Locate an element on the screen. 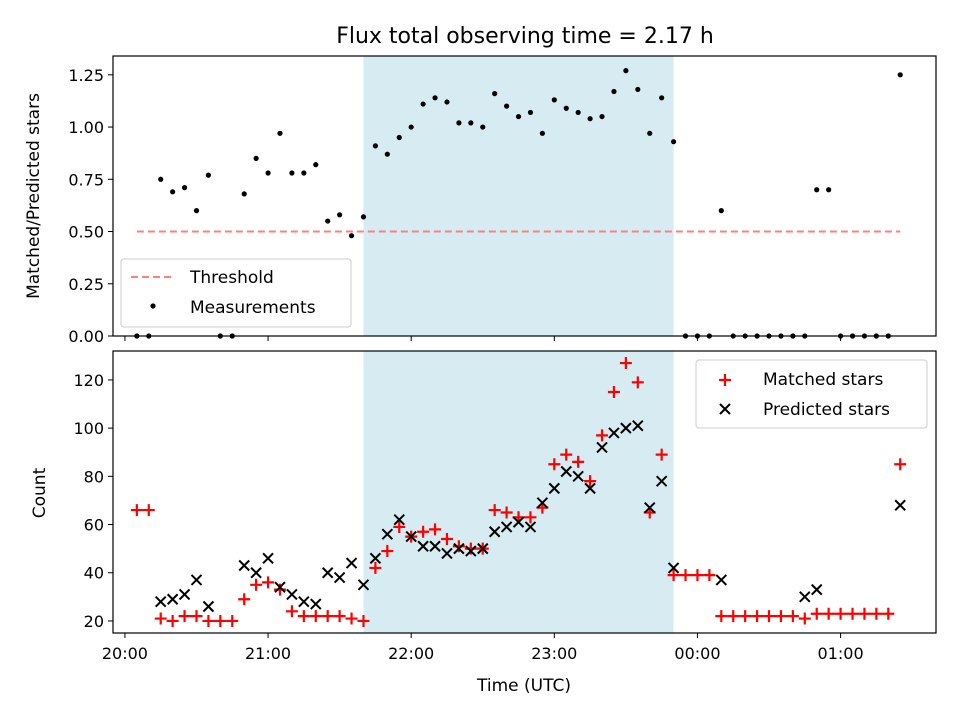 Image resolution: width=960 pixels, height=720 pixels. x-tick-label: 01:00 is located at coordinates (841, 653).